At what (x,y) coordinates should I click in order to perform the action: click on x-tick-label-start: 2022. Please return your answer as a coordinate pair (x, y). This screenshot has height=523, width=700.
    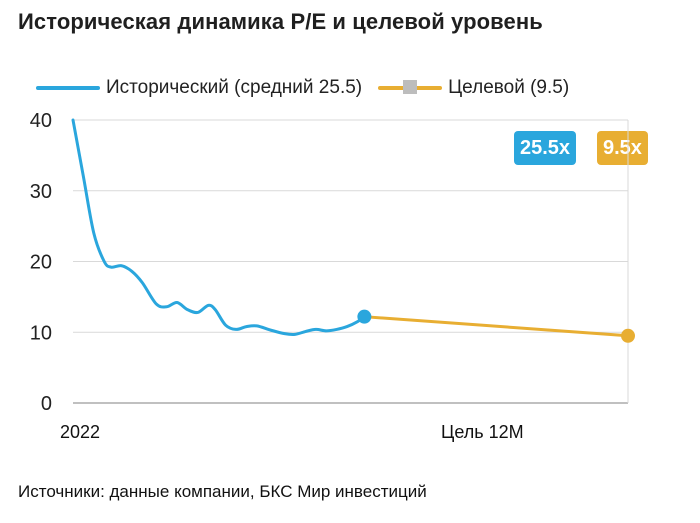
    Looking at the image, I should click on (80, 432).